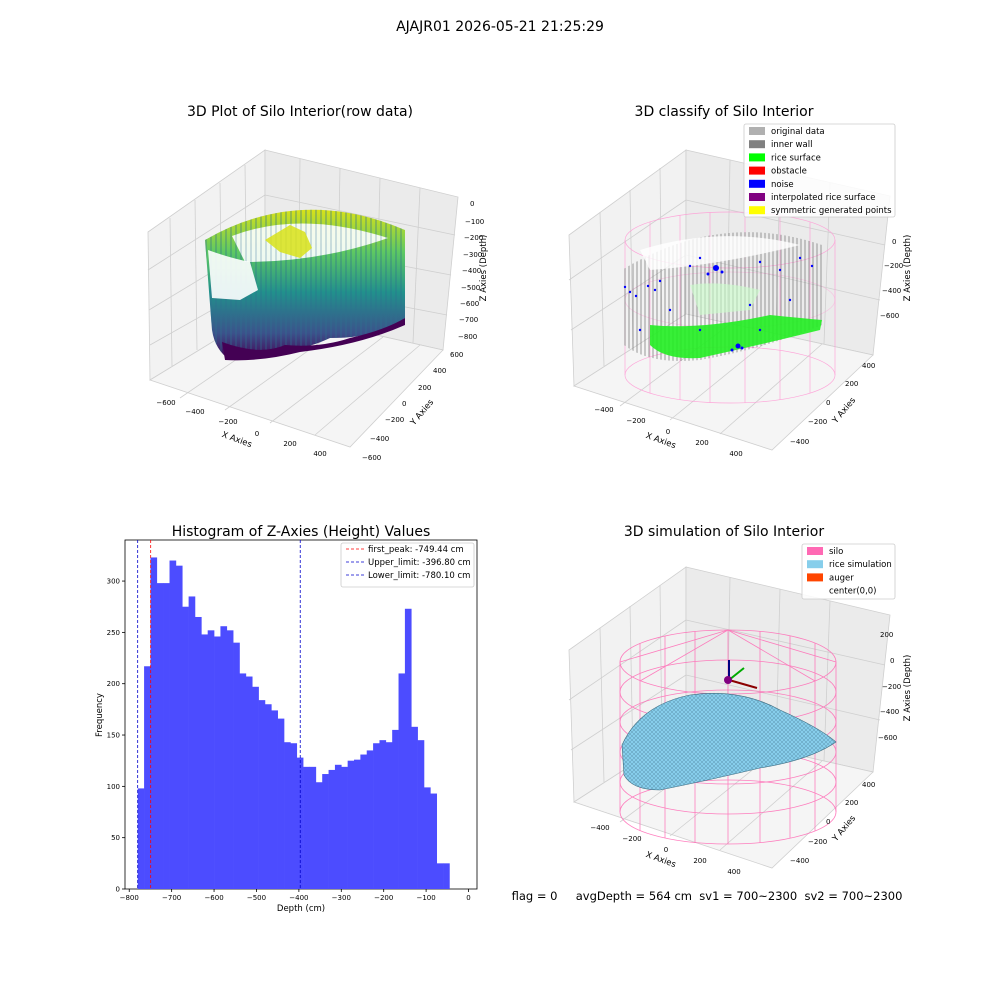 The image size is (1000, 1000). What do you see at coordinates (115, 838) in the screenshot?
I see `y-tick-label: 50` at bounding box center [115, 838].